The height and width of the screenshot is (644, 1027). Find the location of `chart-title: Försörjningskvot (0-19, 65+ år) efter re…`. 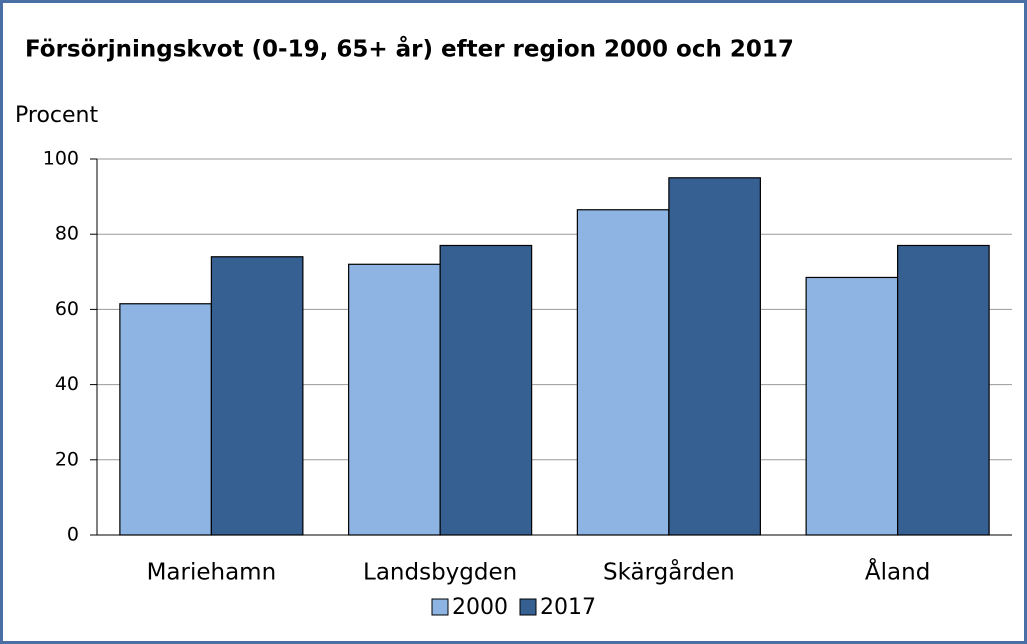

chart-title: Försörjningskvot (0-19, 65+ år) efter re… is located at coordinates (409, 49).